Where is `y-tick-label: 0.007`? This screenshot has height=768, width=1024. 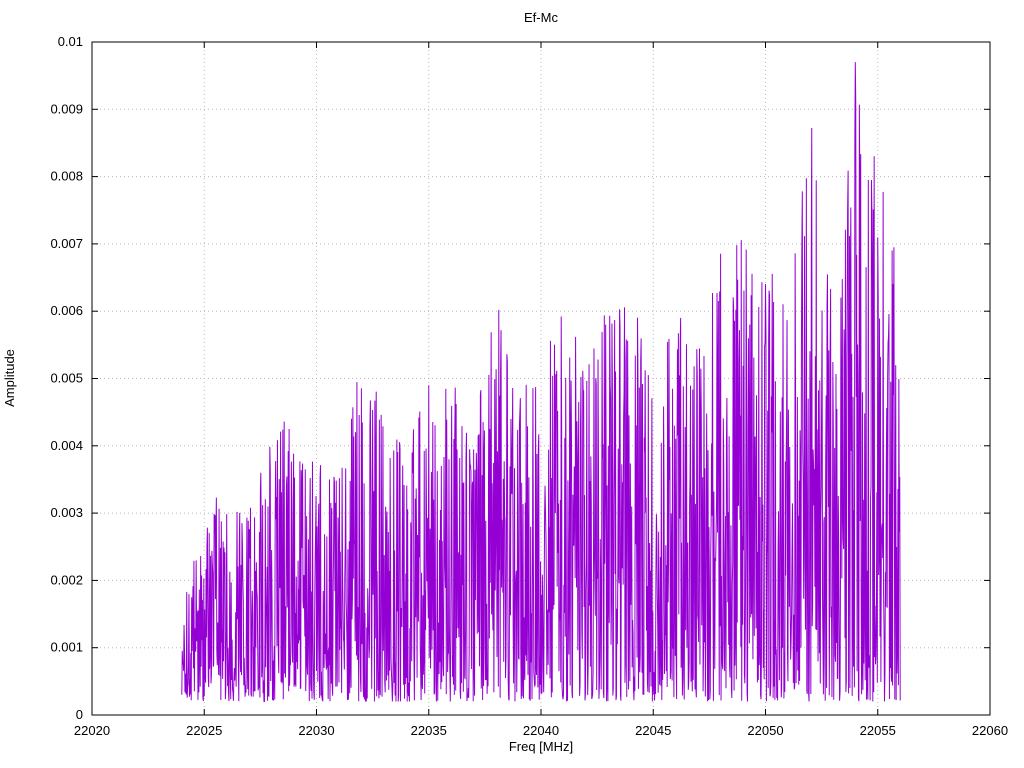
y-tick-label: 0.007 is located at coordinates (66, 243).